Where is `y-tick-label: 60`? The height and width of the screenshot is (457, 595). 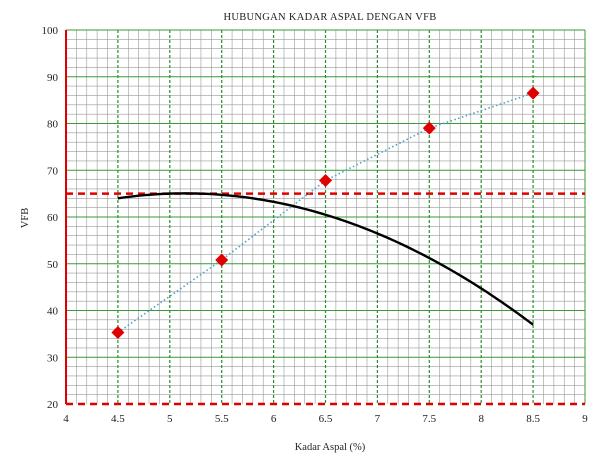
y-tick-label: 60 is located at coordinates (53, 218).